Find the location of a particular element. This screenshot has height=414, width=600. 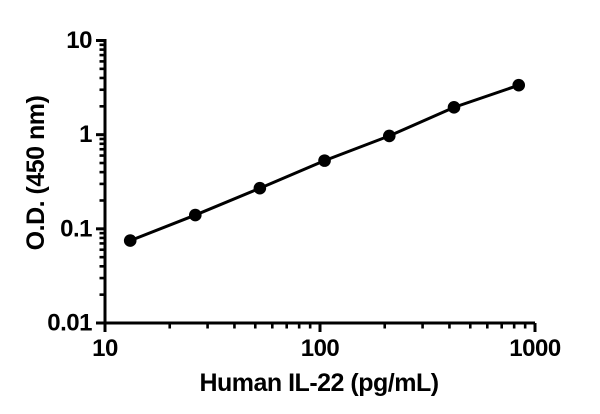

y-tick-label: 1 is located at coordinates (85, 134).